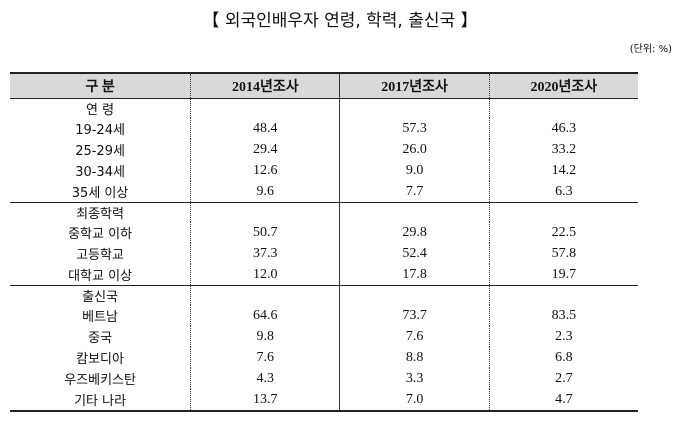  I want to click on value-2017: 57.3, so click(413, 128).